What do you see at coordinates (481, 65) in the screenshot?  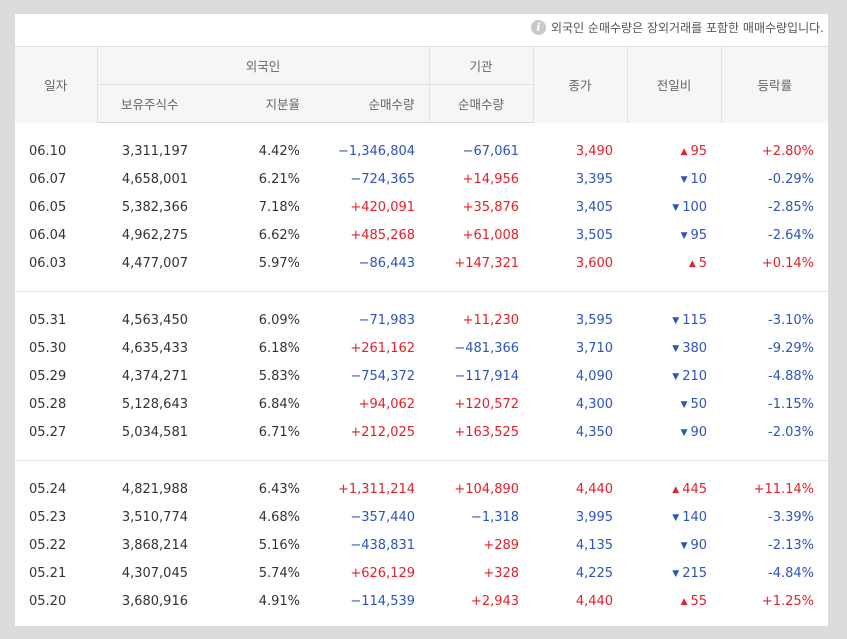 I see `header-institution: 기관` at bounding box center [481, 65].